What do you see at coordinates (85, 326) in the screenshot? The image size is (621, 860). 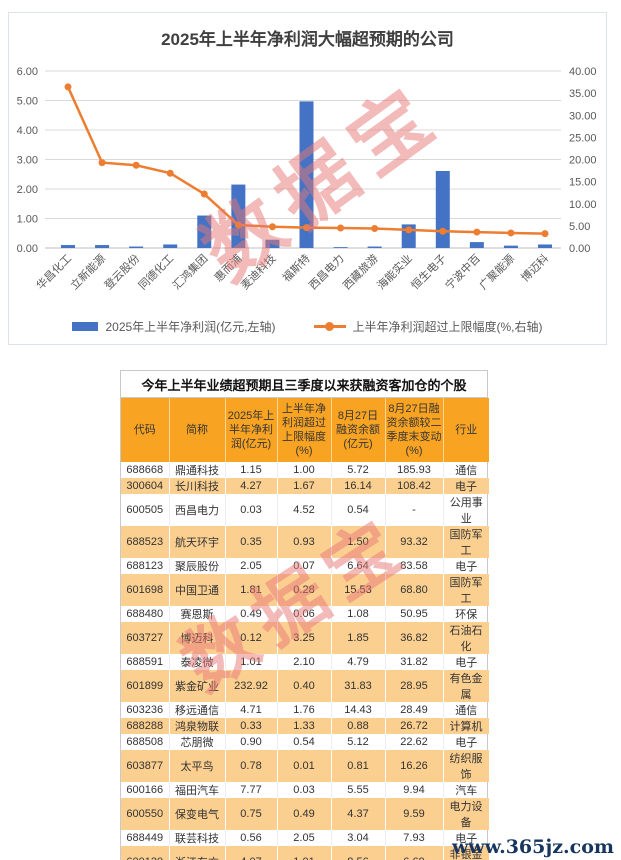 I see `legend-bar-swatch` at bounding box center [85, 326].